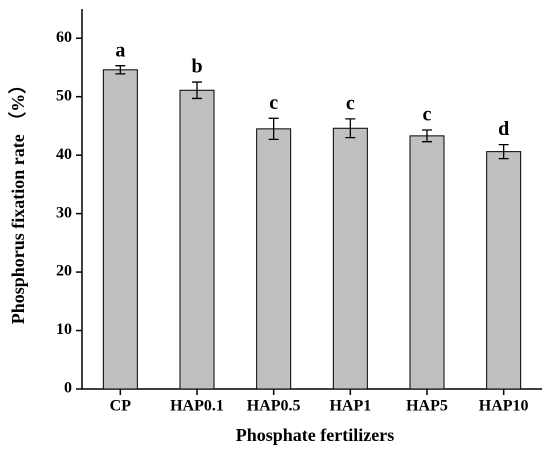  Describe the element at coordinates (315, 435) in the screenshot. I see `x-axis-title: Phosphate fertilizers` at that location.